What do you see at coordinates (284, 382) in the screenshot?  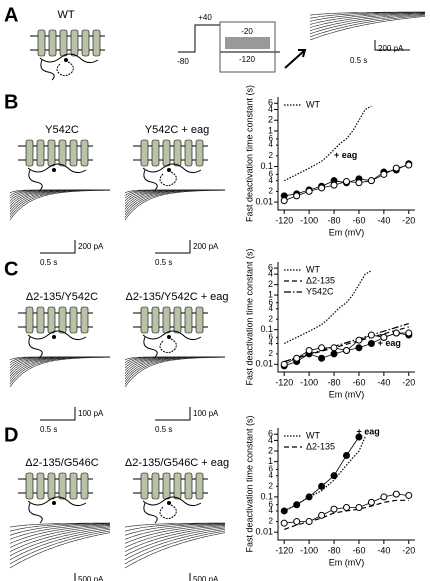 I see `x-tick-label: -120` at bounding box center [284, 382].